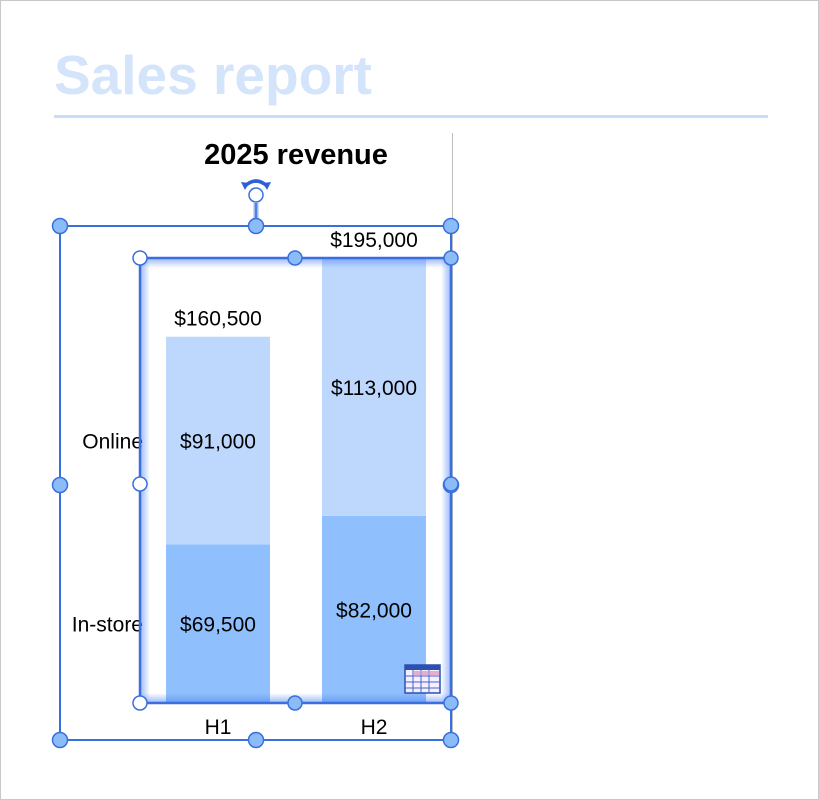 This screenshot has height=800, width=819. What do you see at coordinates (374, 727) in the screenshot?
I see `x-tick-label-h2: H2` at bounding box center [374, 727].